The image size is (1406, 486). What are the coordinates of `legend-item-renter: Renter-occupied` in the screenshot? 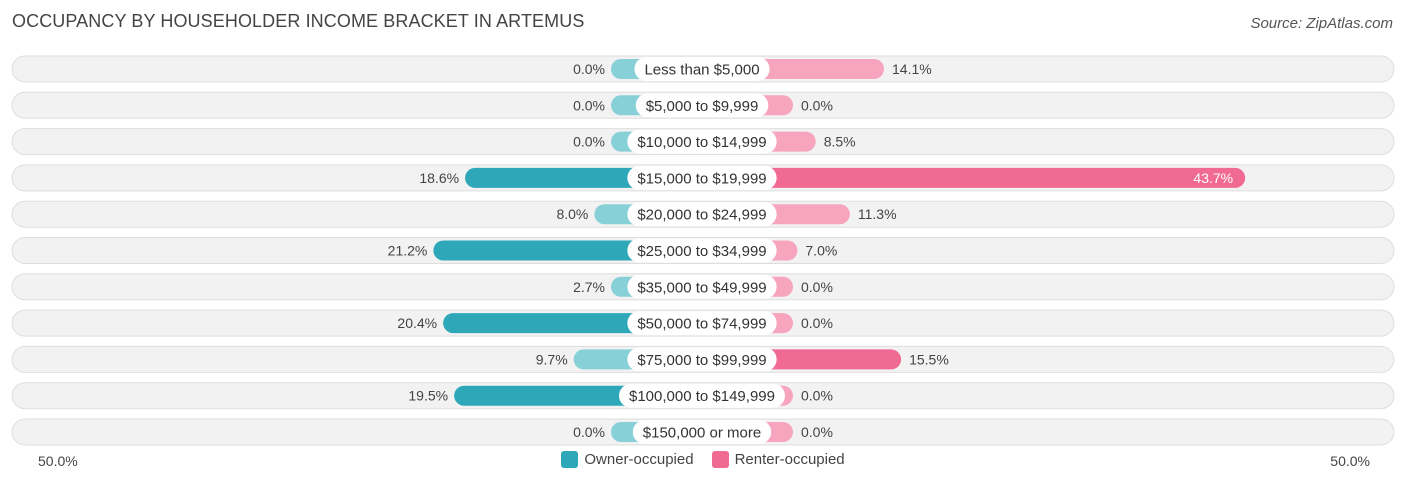 It's located at (778, 459).